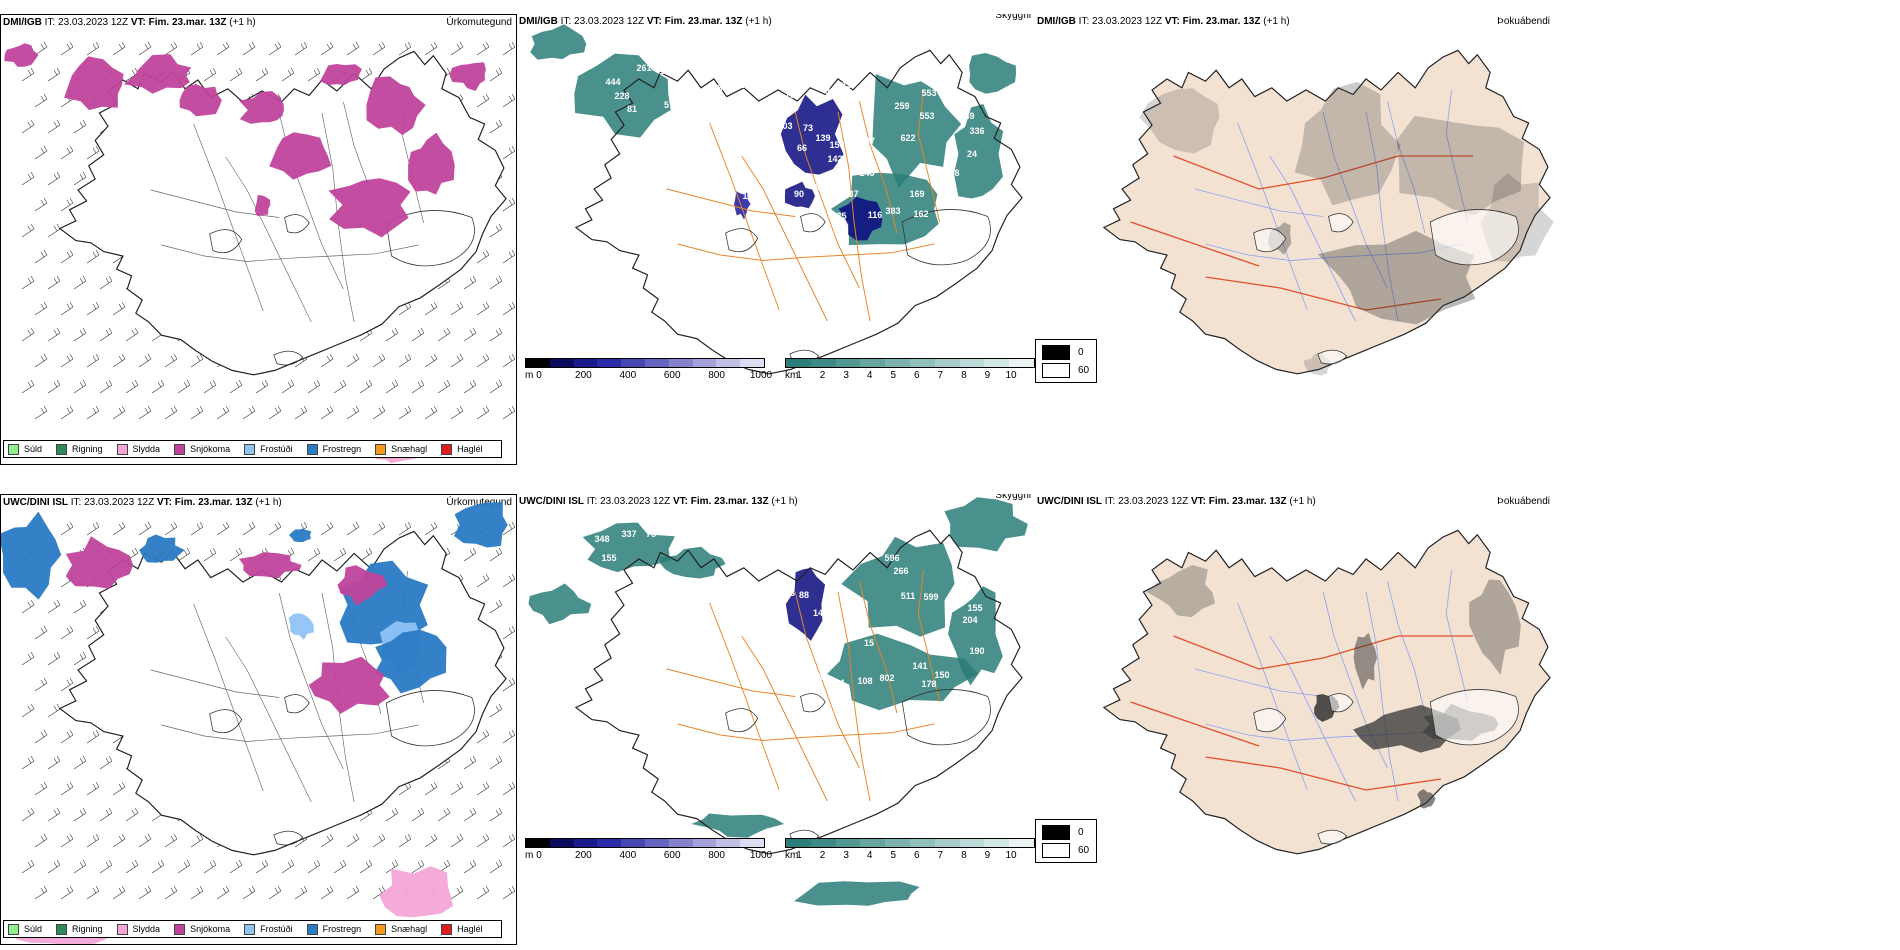 This screenshot has height=950, width=1900. Describe the element at coordinates (799, 194) in the screenshot. I see `visibility-value: 90` at that location.